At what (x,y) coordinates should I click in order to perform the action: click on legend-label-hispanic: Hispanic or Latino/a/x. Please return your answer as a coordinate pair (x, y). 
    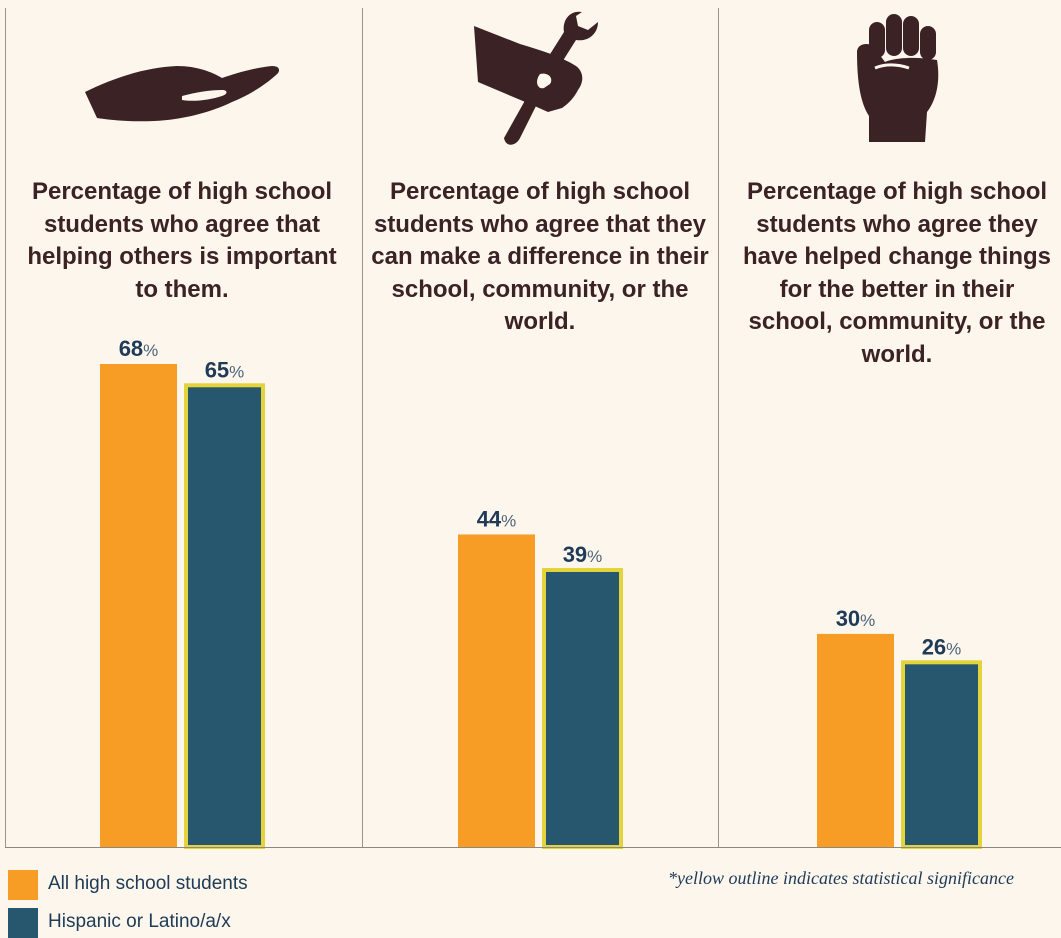
    Looking at the image, I should click on (139, 921).